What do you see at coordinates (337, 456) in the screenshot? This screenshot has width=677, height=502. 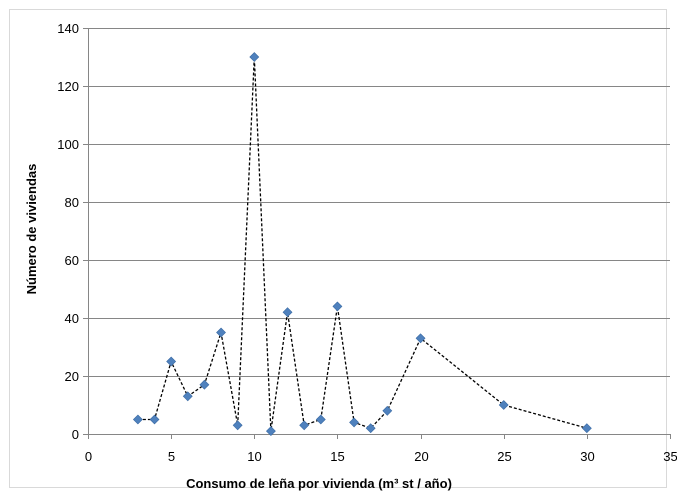 I see `x-tick-label: 15` at bounding box center [337, 456].